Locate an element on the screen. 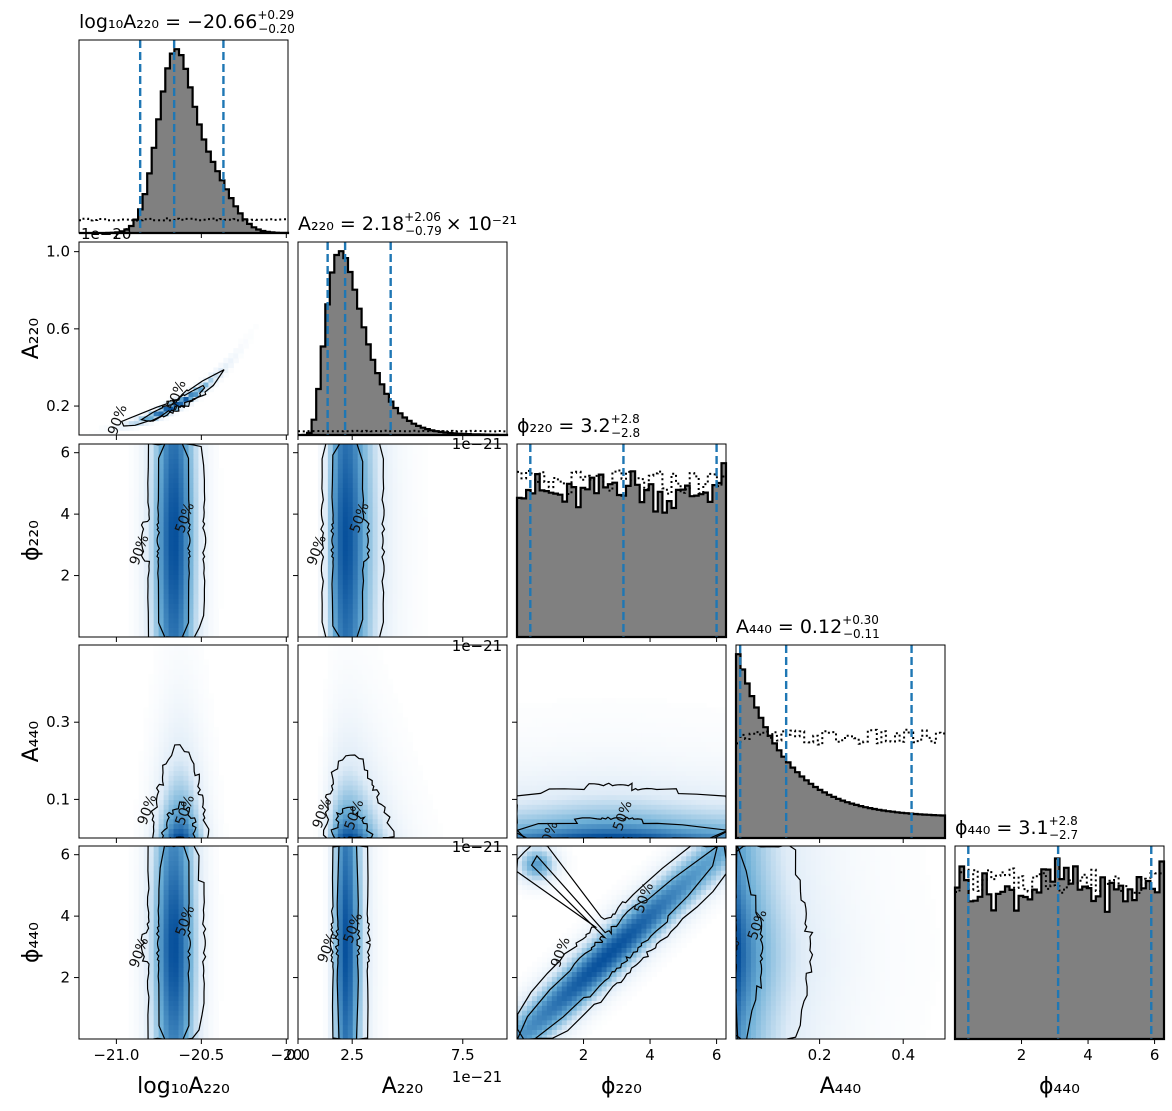 This screenshot has height=1111, width=1172. y-axis-label: A₂₂₀ is located at coordinates (31, 339).